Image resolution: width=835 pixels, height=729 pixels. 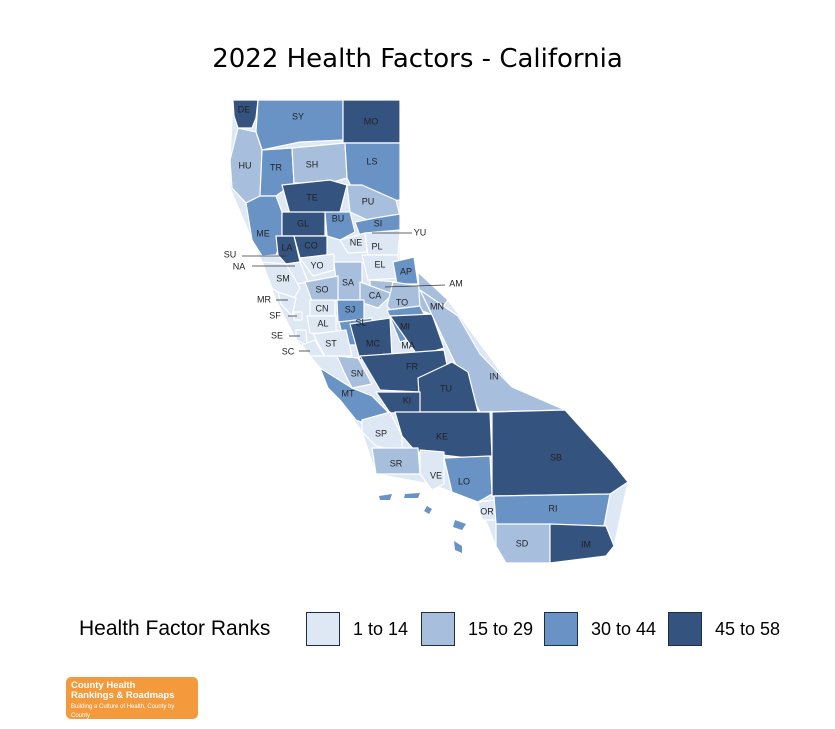 I want to click on county-label-de: DE, so click(x=244, y=109).